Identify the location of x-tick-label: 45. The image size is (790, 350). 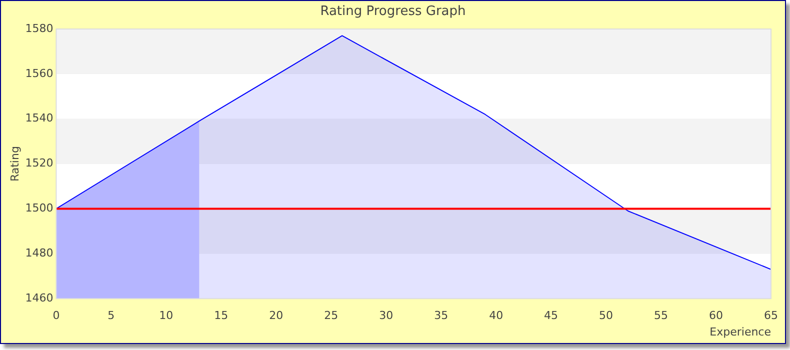
(551, 315).